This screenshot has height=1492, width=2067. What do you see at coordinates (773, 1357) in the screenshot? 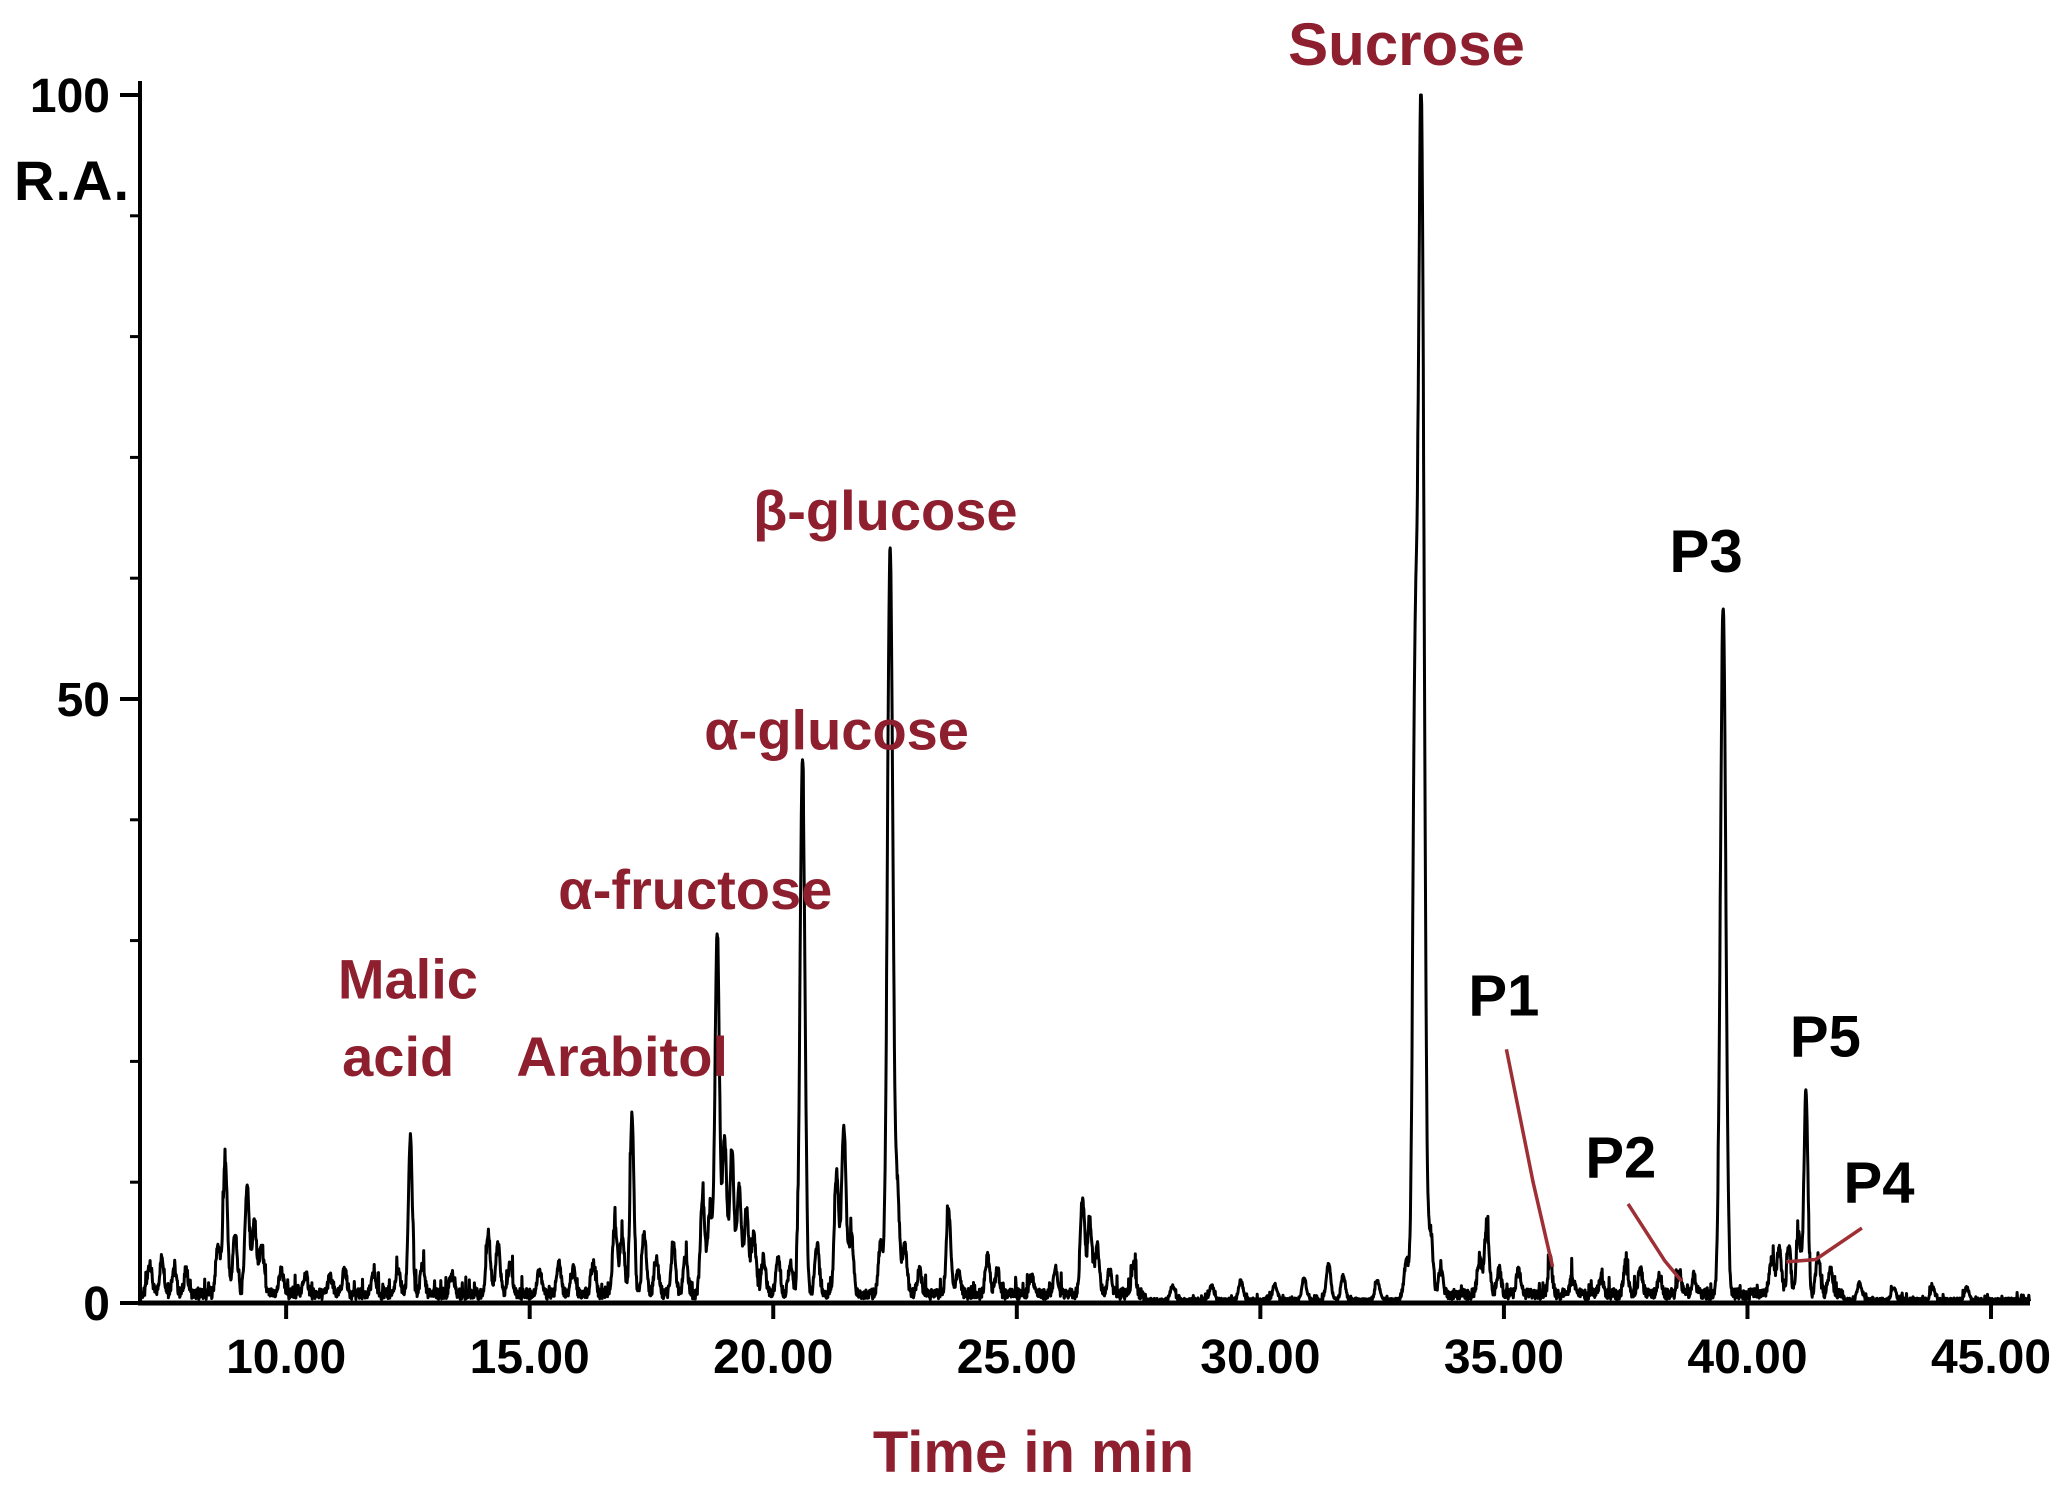
I see `x-tick-label: 20.00` at bounding box center [773, 1357].